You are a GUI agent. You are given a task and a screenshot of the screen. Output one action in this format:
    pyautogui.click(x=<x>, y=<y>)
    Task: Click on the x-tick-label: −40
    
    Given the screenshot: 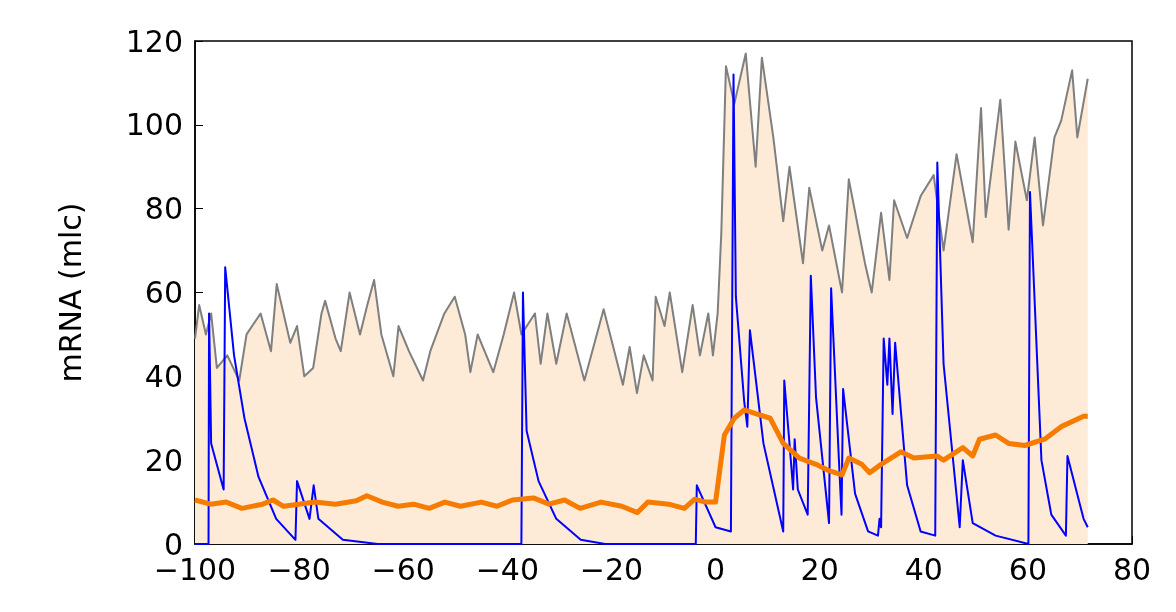 What is the action you would take?
    pyautogui.click(x=507, y=569)
    